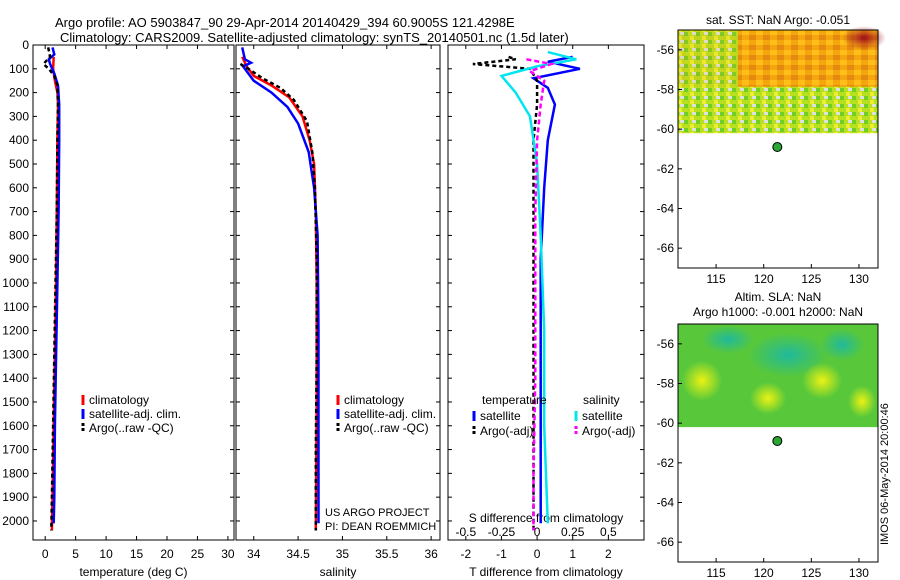 The image size is (900, 580). What do you see at coordinates (137, 554) in the screenshot?
I see `x-tick-label: 15` at bounding box center [137, 554].